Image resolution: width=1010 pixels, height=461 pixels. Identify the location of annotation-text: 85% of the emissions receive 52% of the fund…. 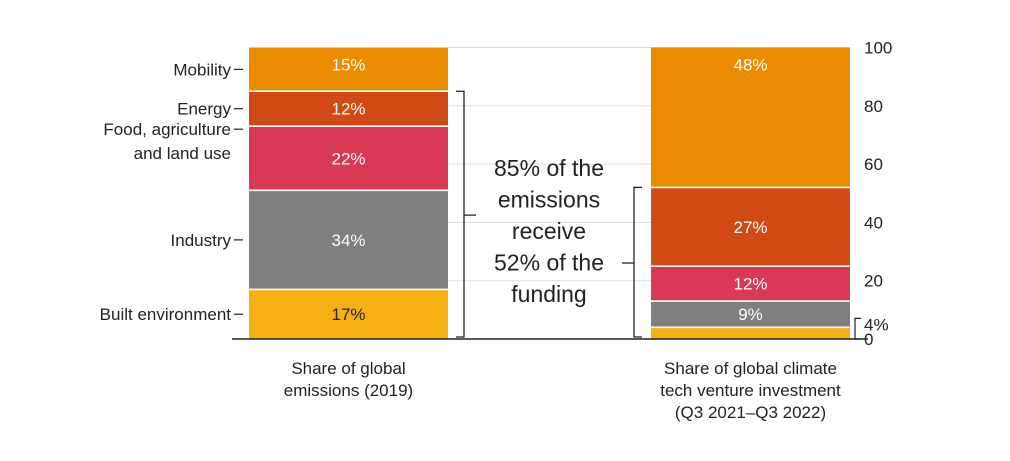
(549, 231).